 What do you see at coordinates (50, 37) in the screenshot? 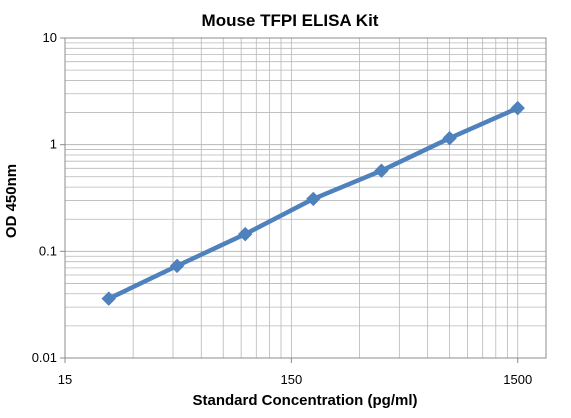
I see `y-tick-label: 10` at bounding box center [50, 37].